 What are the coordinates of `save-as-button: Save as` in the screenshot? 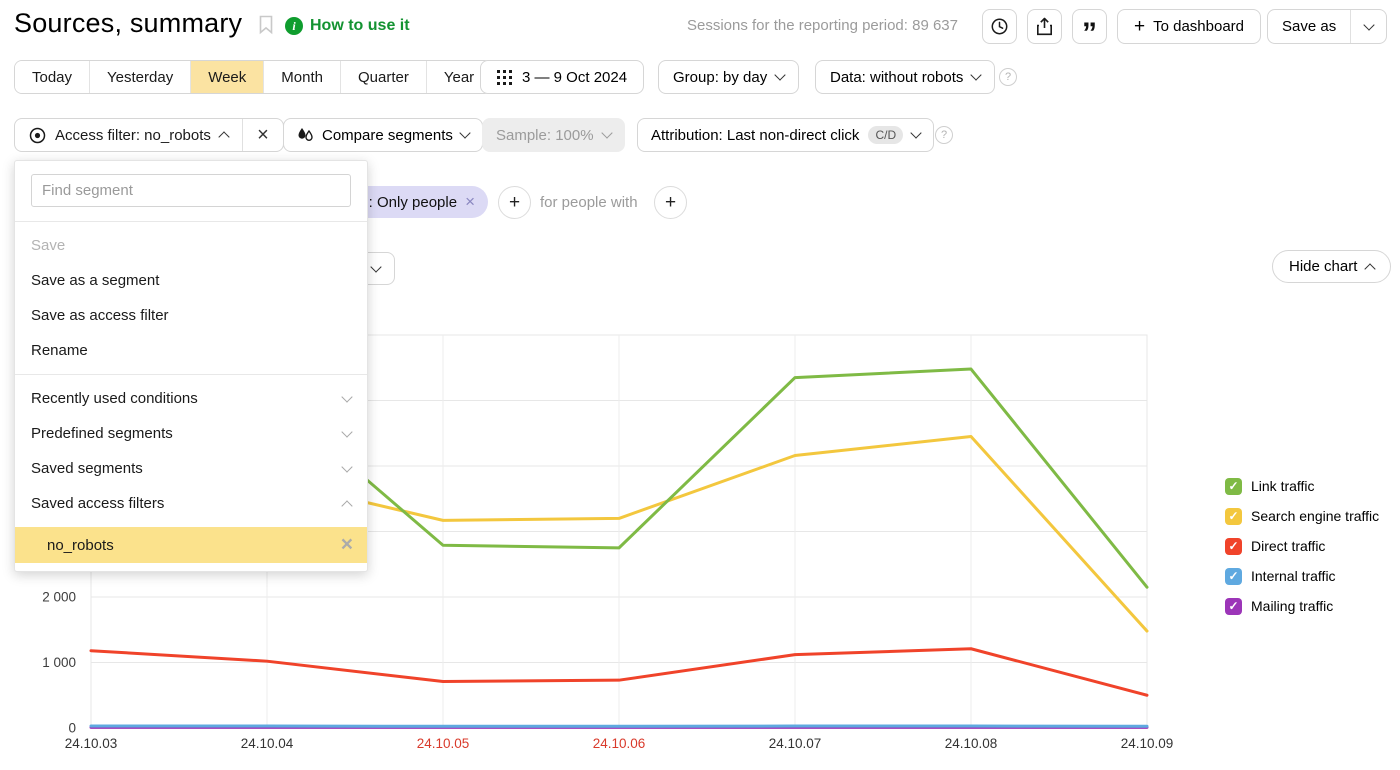 It's located at (1327, 26).